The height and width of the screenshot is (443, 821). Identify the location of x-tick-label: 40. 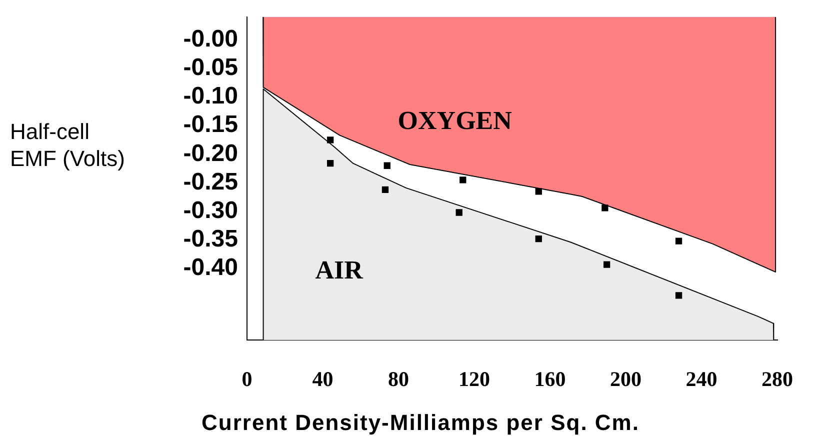
(323, 379).